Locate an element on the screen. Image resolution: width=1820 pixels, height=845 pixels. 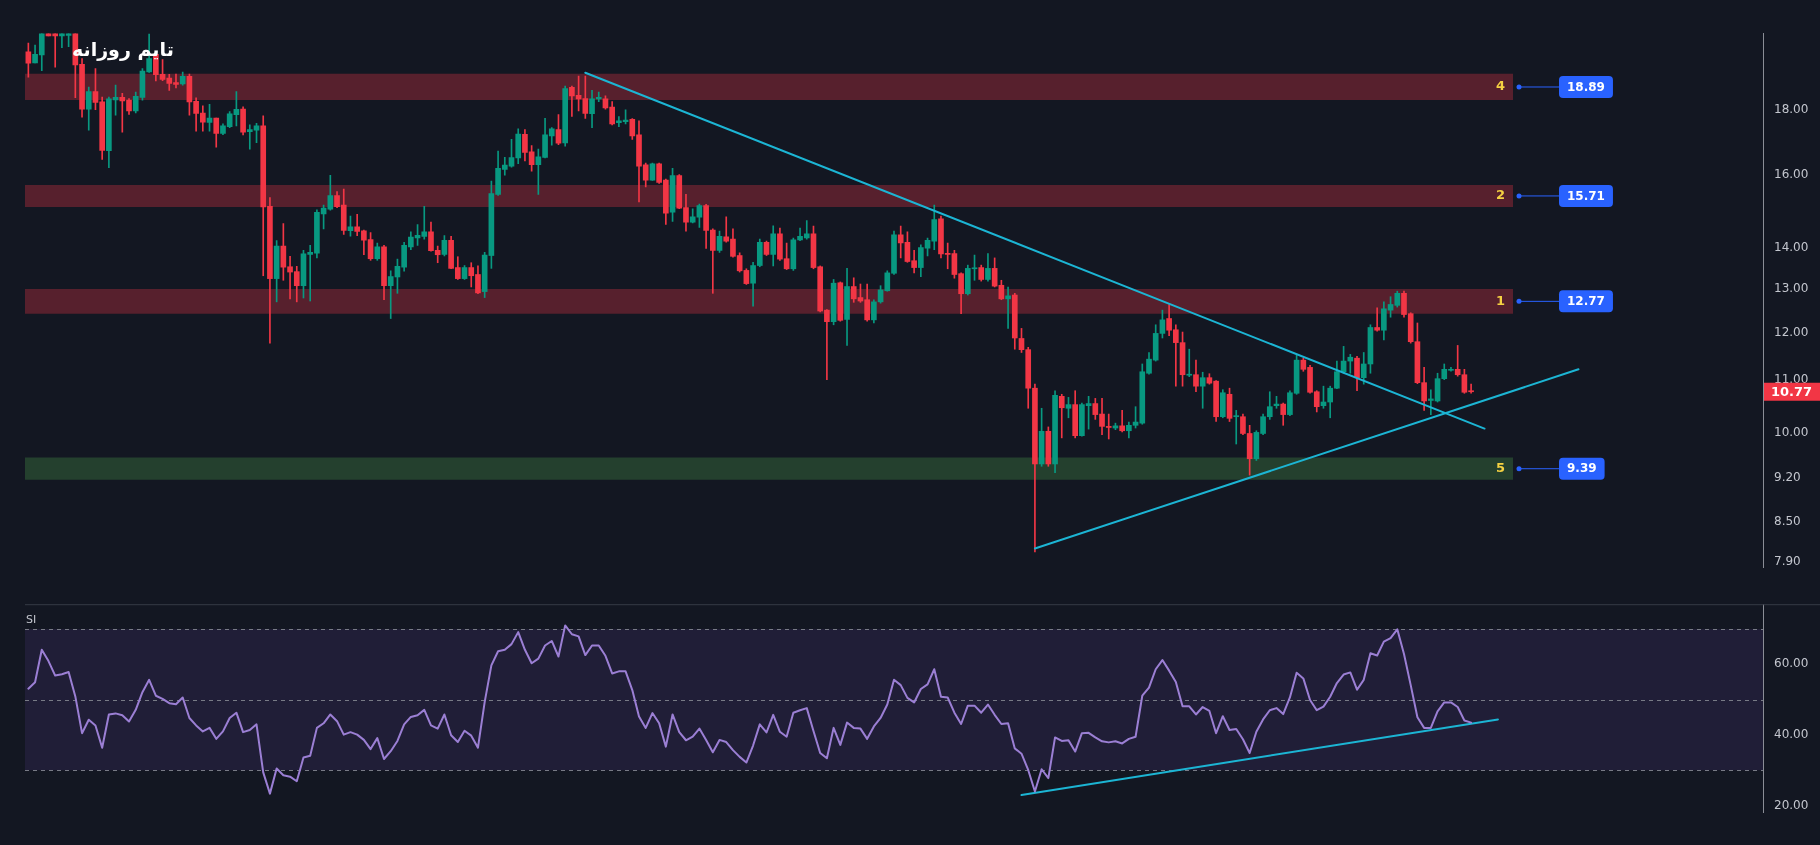
band-label: 5 is located at coordinates (1500, 468).